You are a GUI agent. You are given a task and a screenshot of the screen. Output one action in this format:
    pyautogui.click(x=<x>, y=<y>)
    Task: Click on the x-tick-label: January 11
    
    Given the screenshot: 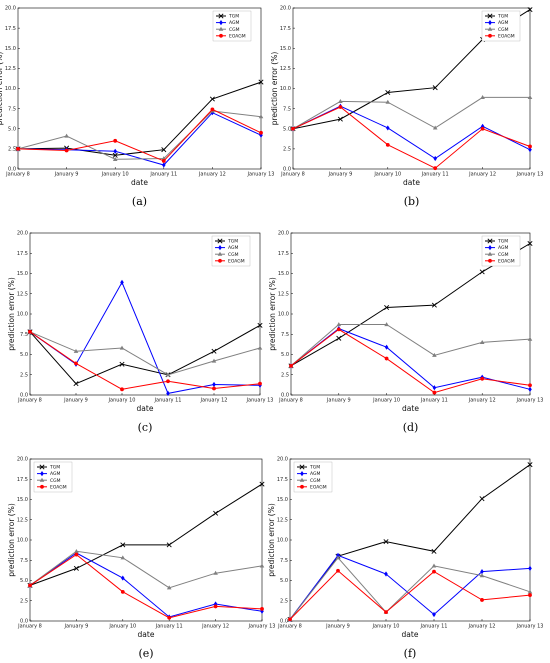 What is the action you would take?
    pyautogui.click(x=435, y=175)
    